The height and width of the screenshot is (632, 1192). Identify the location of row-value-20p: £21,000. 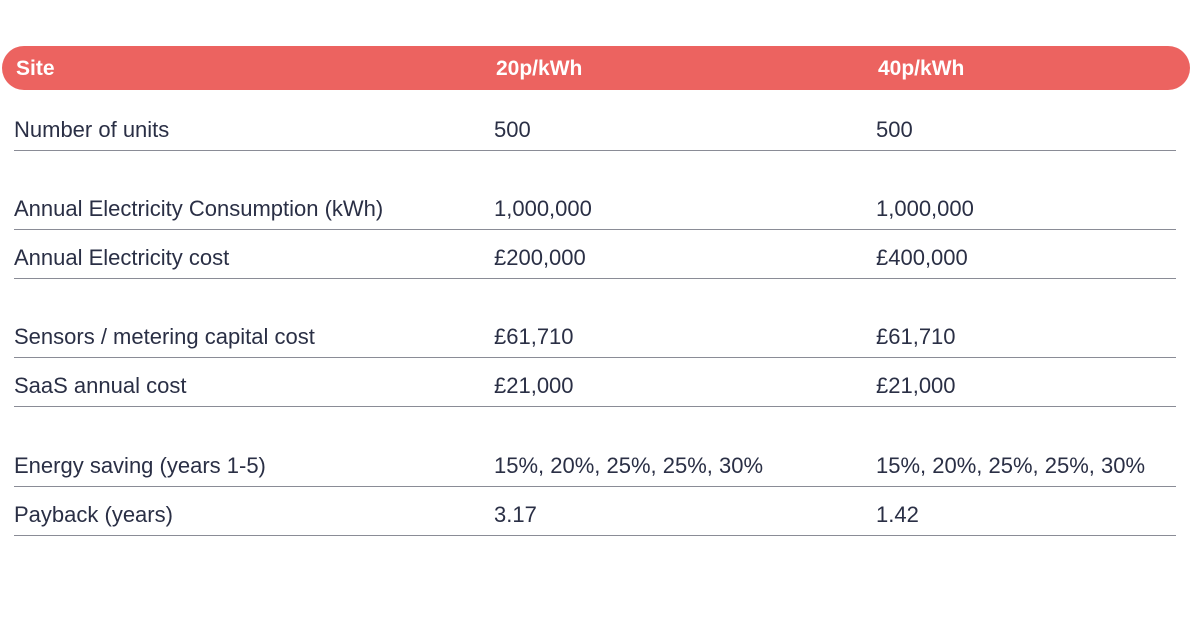
(534, 385).